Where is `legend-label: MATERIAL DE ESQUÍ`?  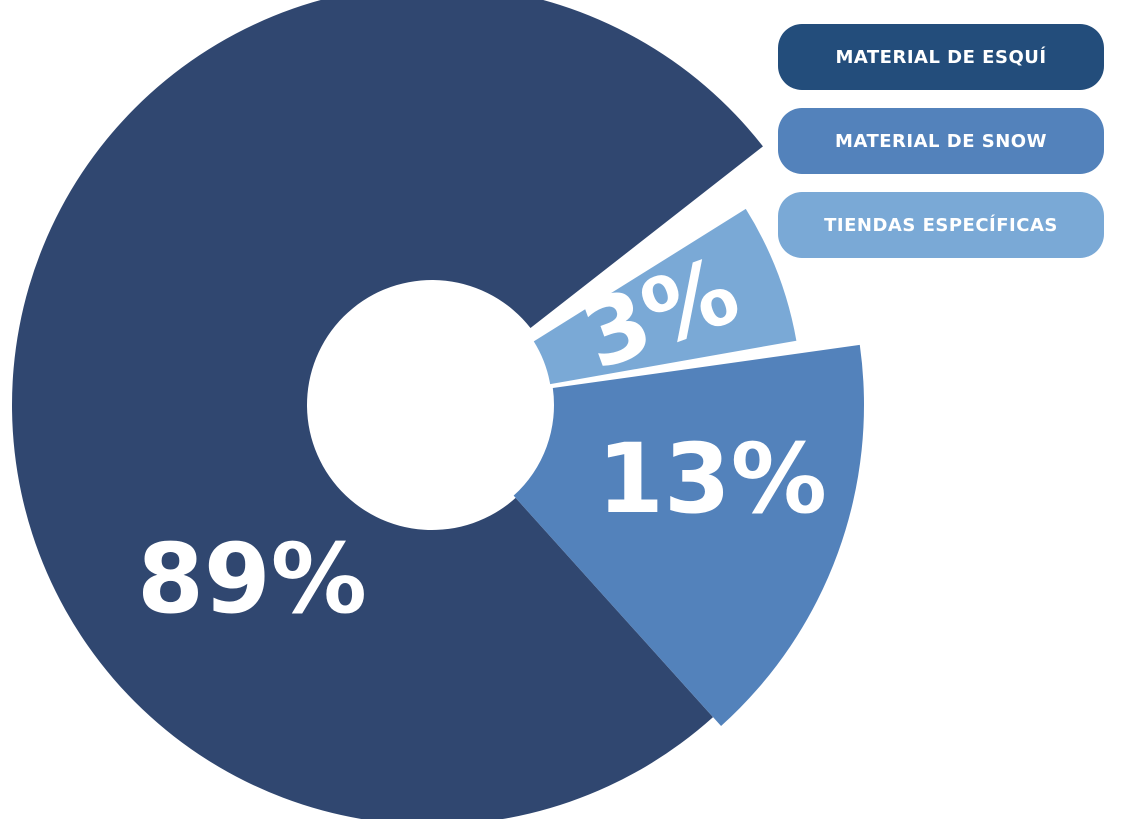 legend-label: MATERIAL DE ESQUÍ is located at coordinates (941, 57).